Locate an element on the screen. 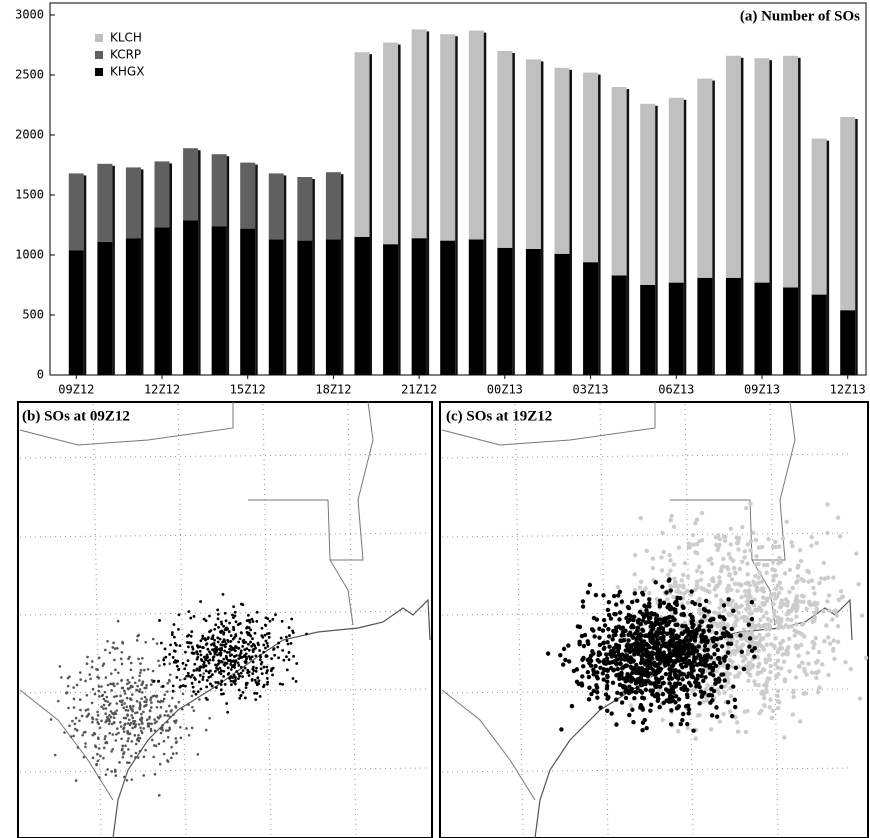 This screenshot has width=870, height=838. x-tick-label: 03Z13 is located at coordinates (591, 390).